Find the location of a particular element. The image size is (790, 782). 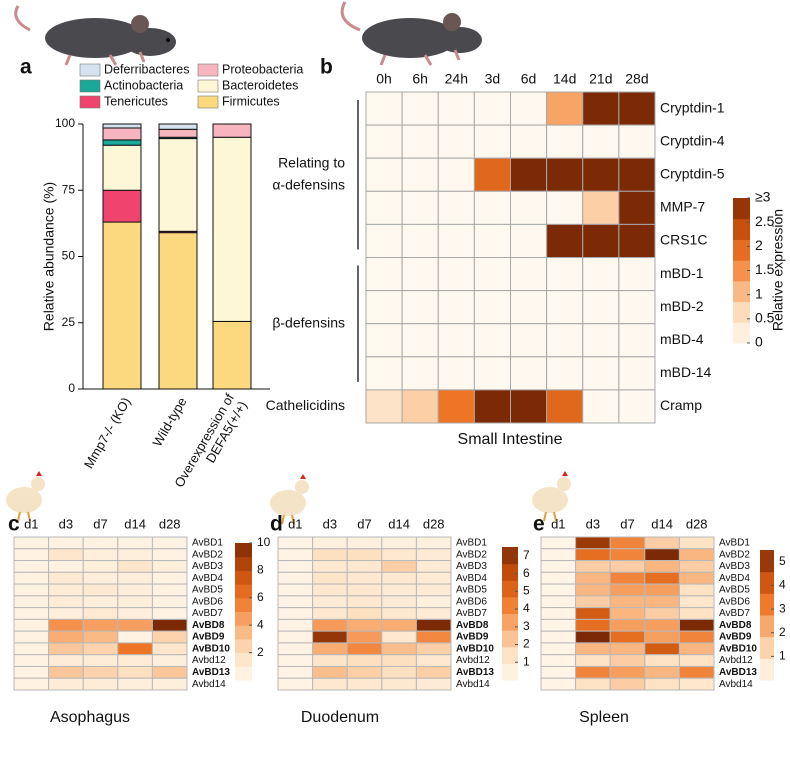

row-label: AvBD8 is located at coordinates (472, 625).